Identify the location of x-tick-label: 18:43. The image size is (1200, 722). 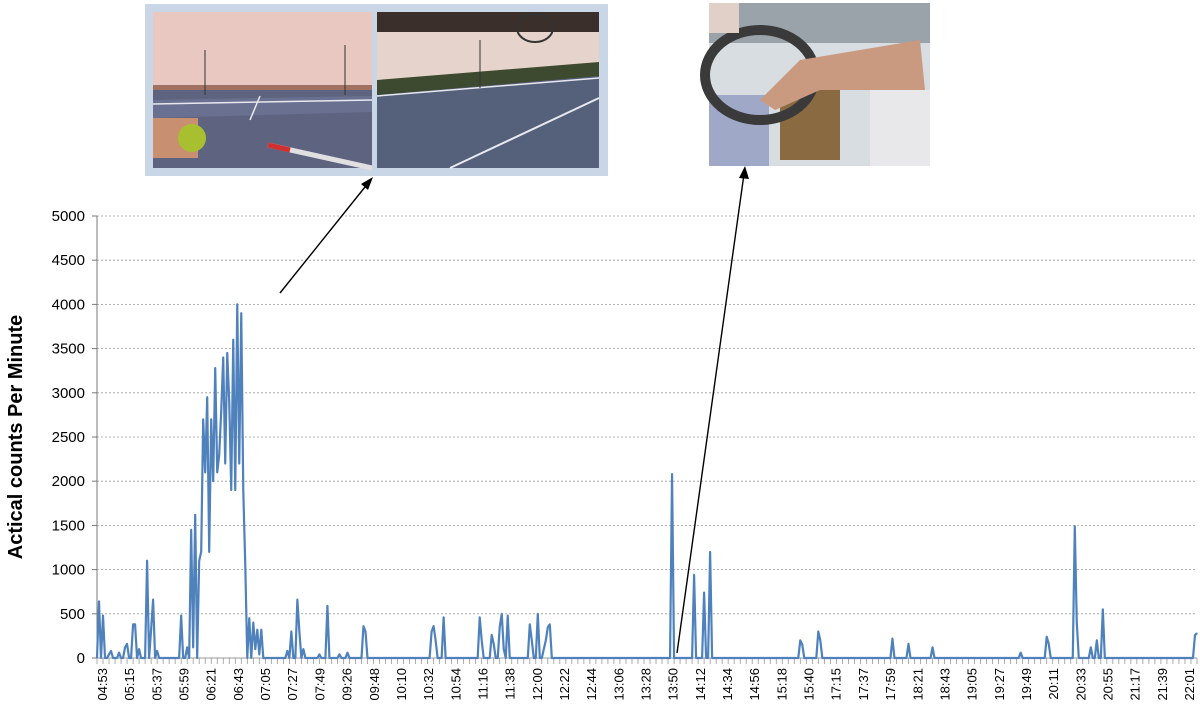
(944, 684).